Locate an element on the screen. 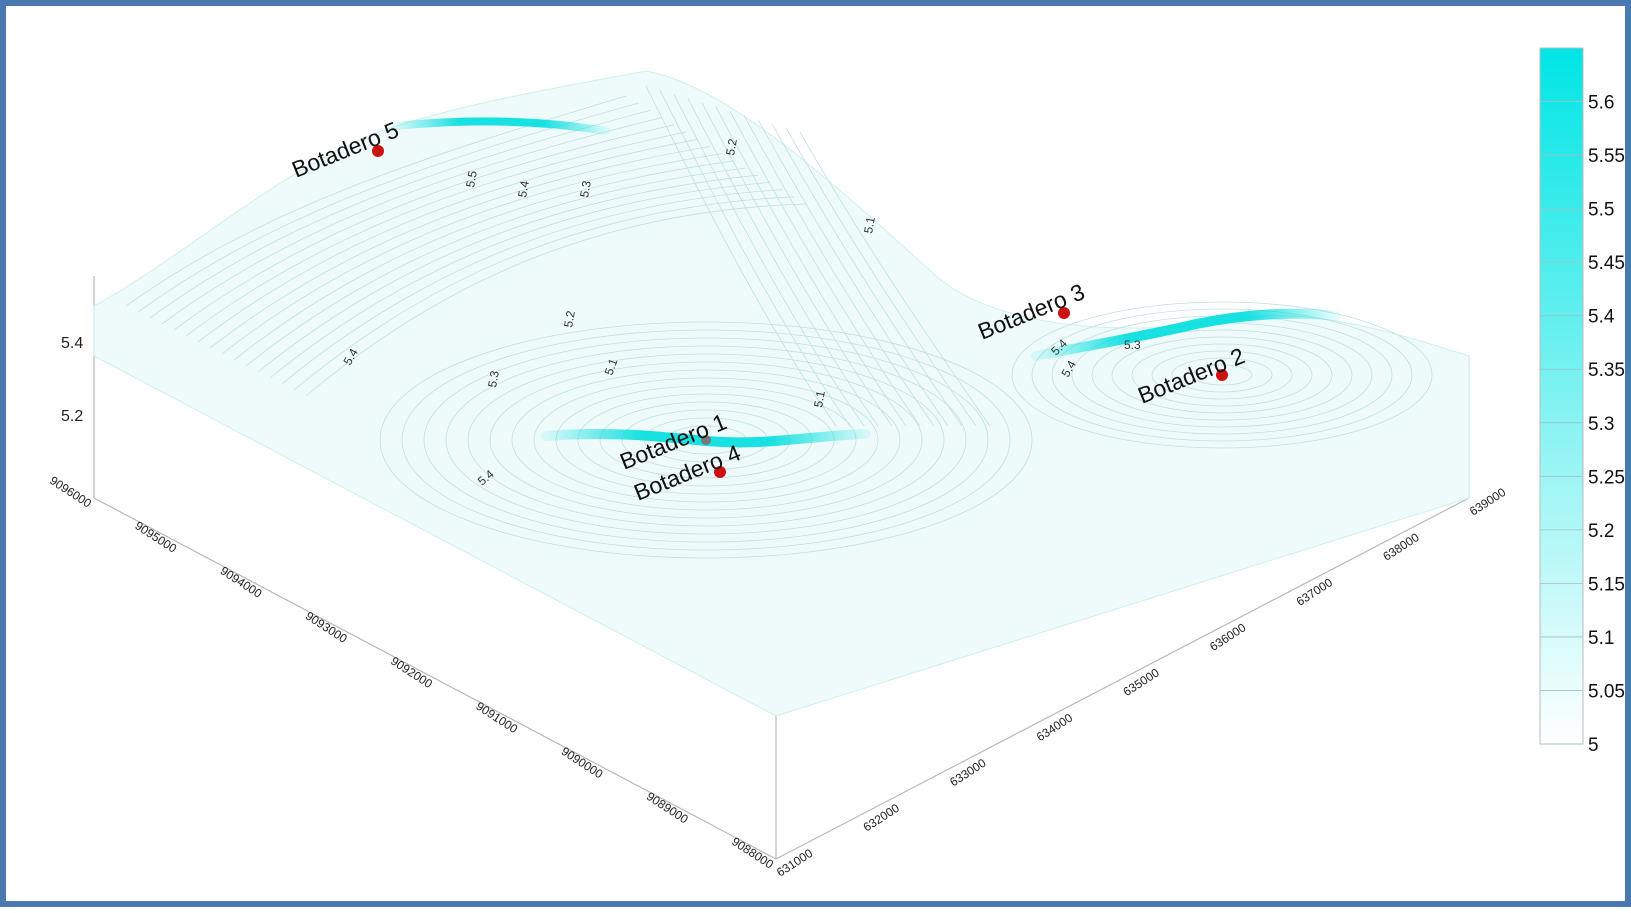 This screenshot has height=913, width=1631. x-tick-label: 636000 is located at coordinates (1227, 637).